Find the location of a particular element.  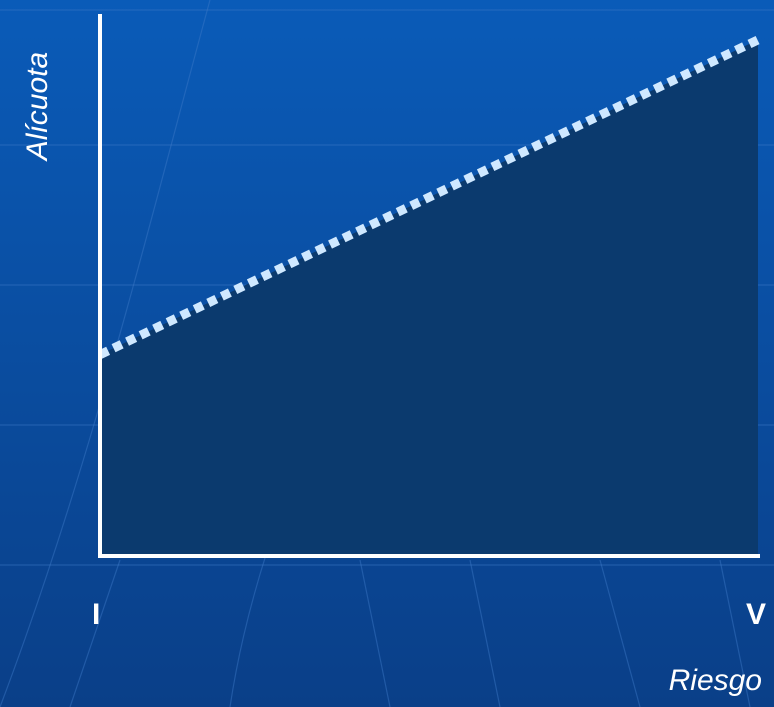

x-tick-label-start: I is located at coordinates (96, 614).